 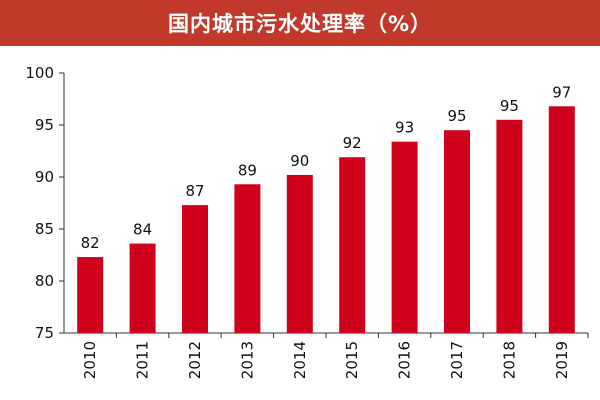 What do you see at coordinates (142, 230) in the screenshot?
I see `data-label: 84` at bounding box center [142, 230].